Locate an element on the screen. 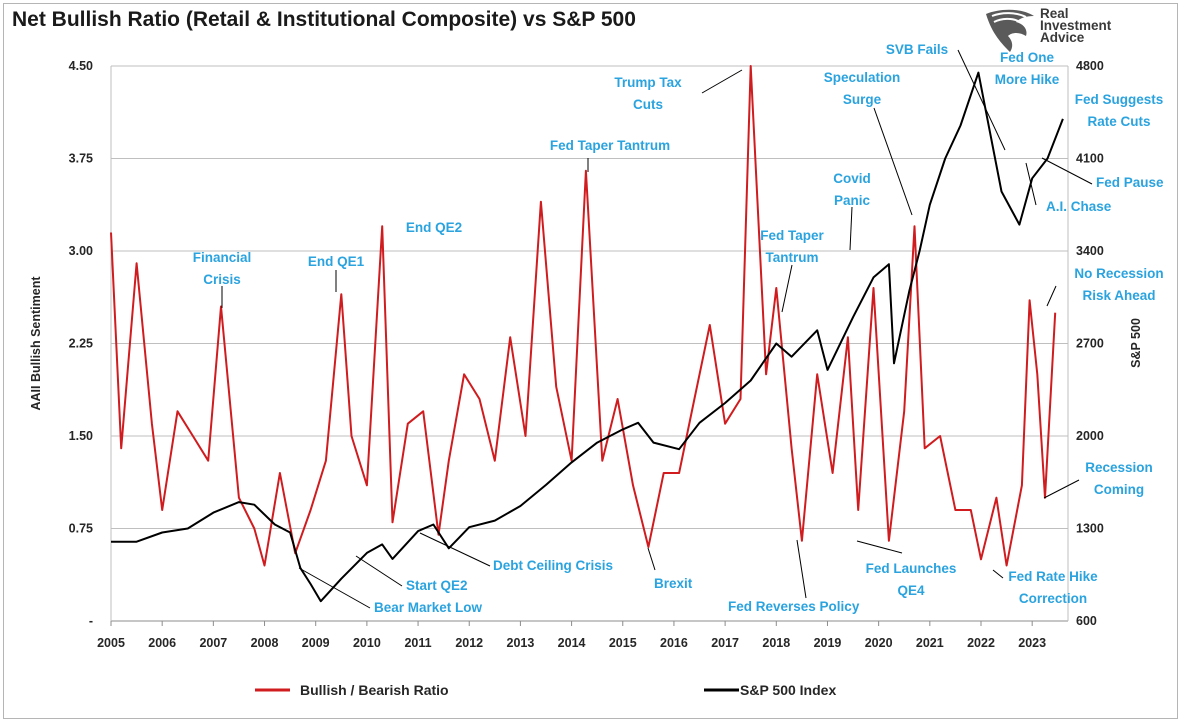 Image resolution: width=1183 pixels, height=724 pixels. x-tick-label: 2019 is located at coordinates (828, 643).